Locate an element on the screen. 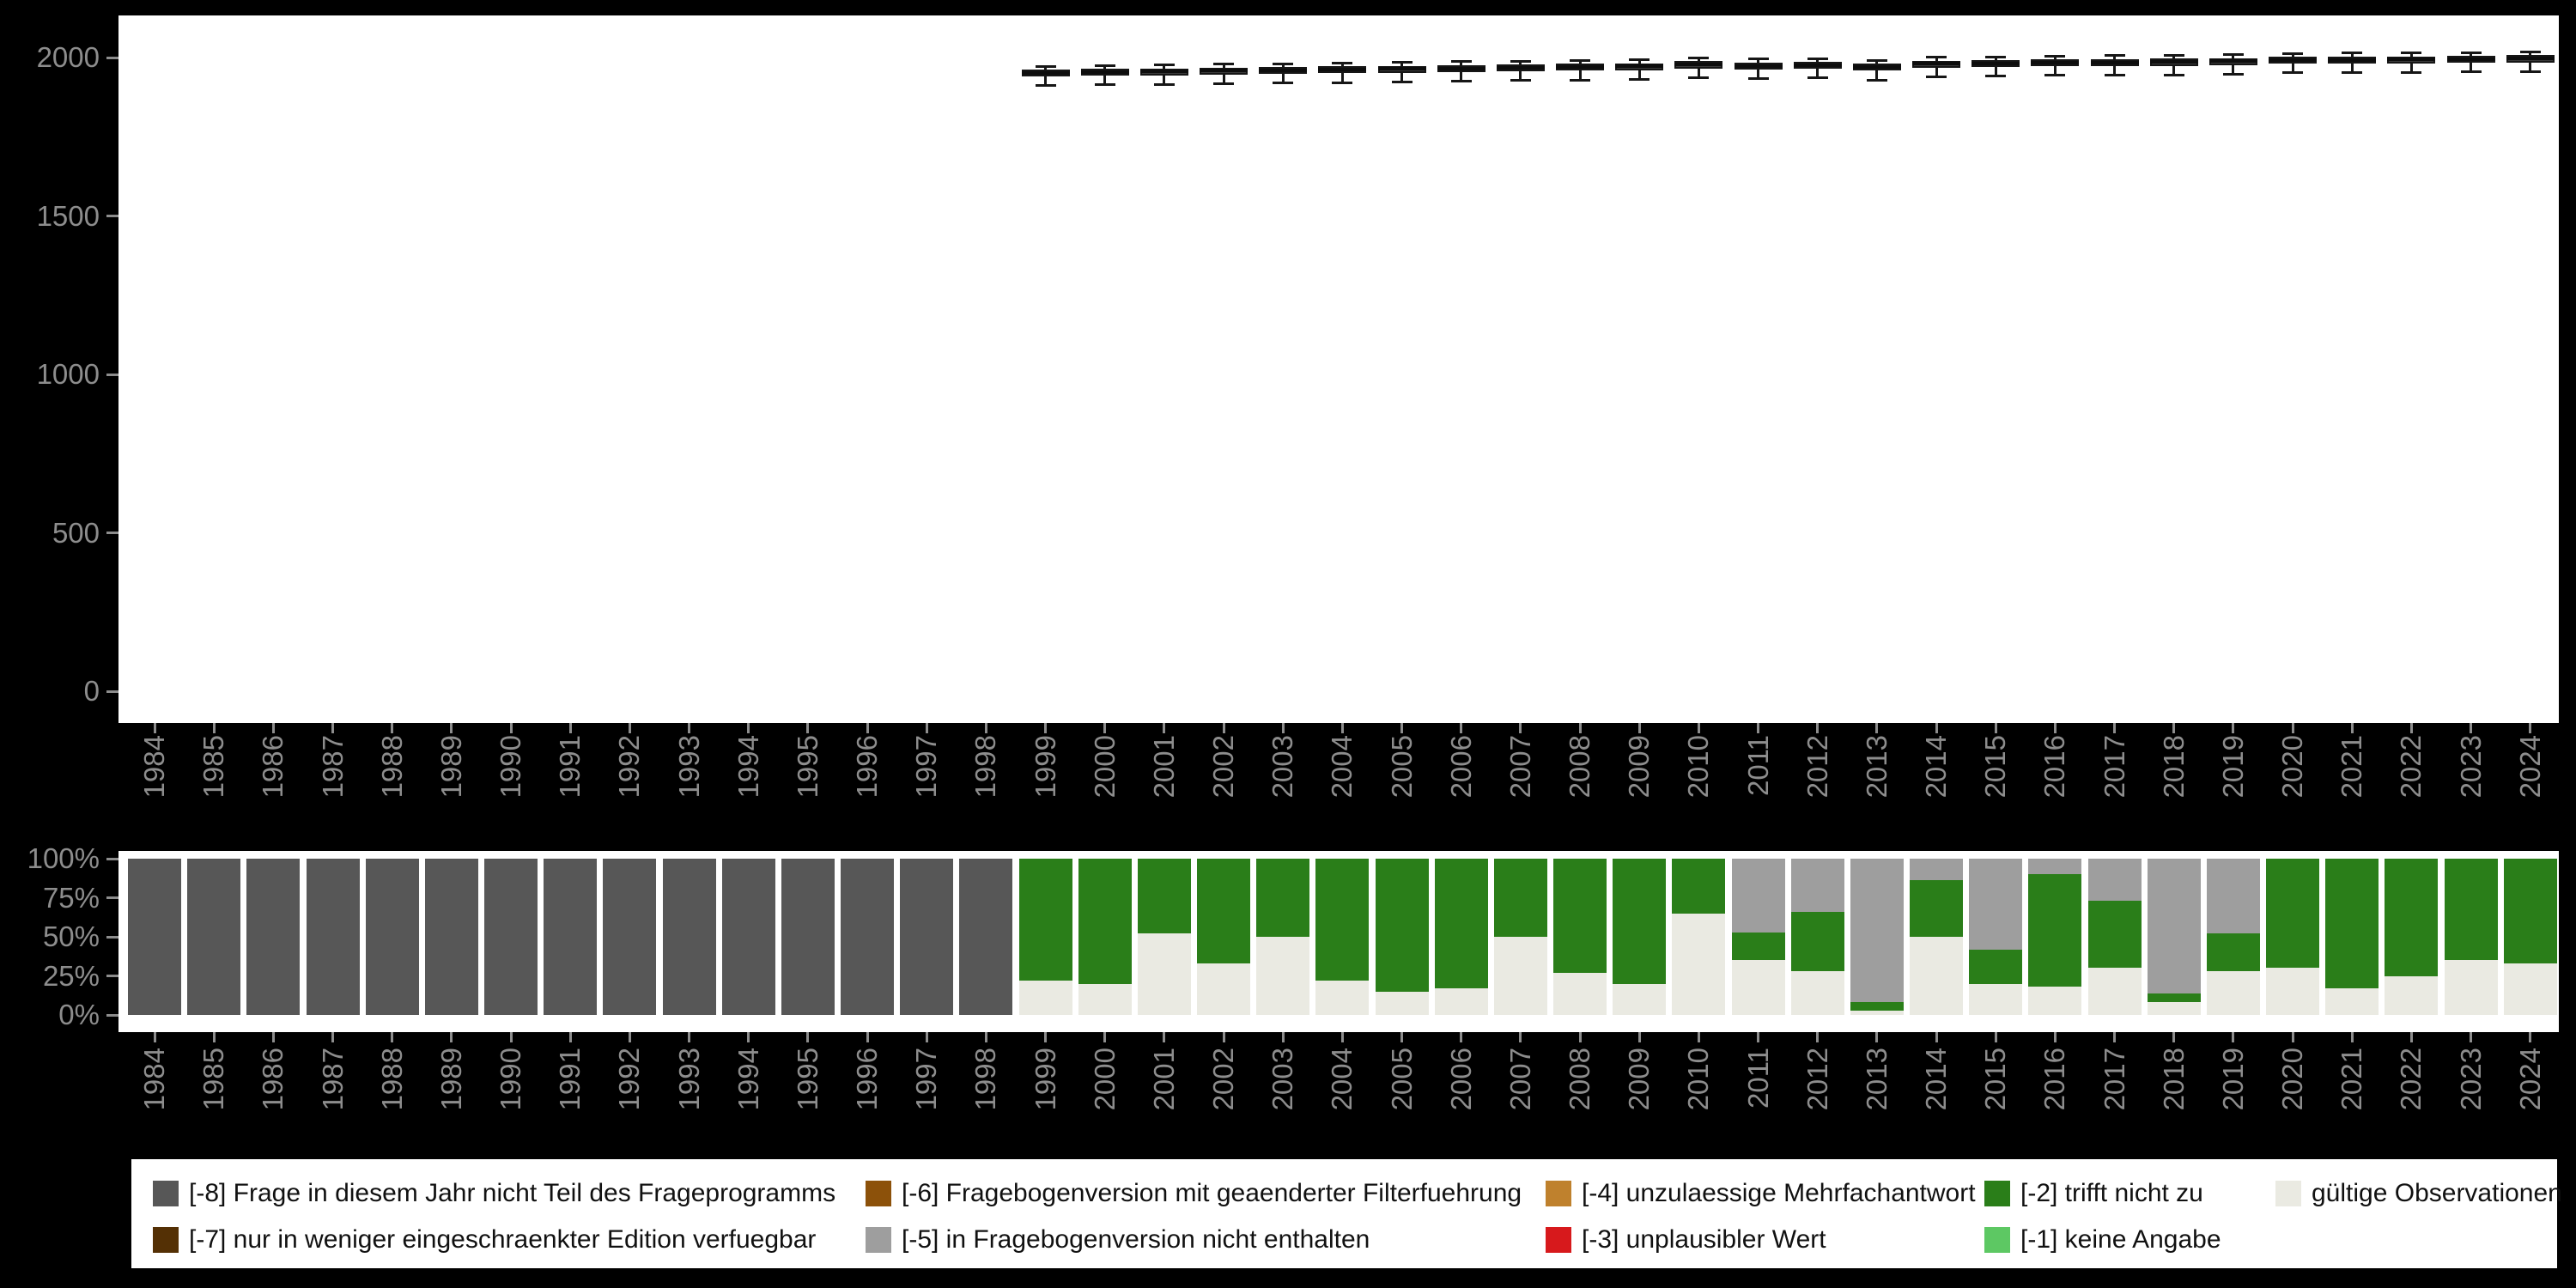  x-tick-label: 1991 is located at coordinates (570, 1079).